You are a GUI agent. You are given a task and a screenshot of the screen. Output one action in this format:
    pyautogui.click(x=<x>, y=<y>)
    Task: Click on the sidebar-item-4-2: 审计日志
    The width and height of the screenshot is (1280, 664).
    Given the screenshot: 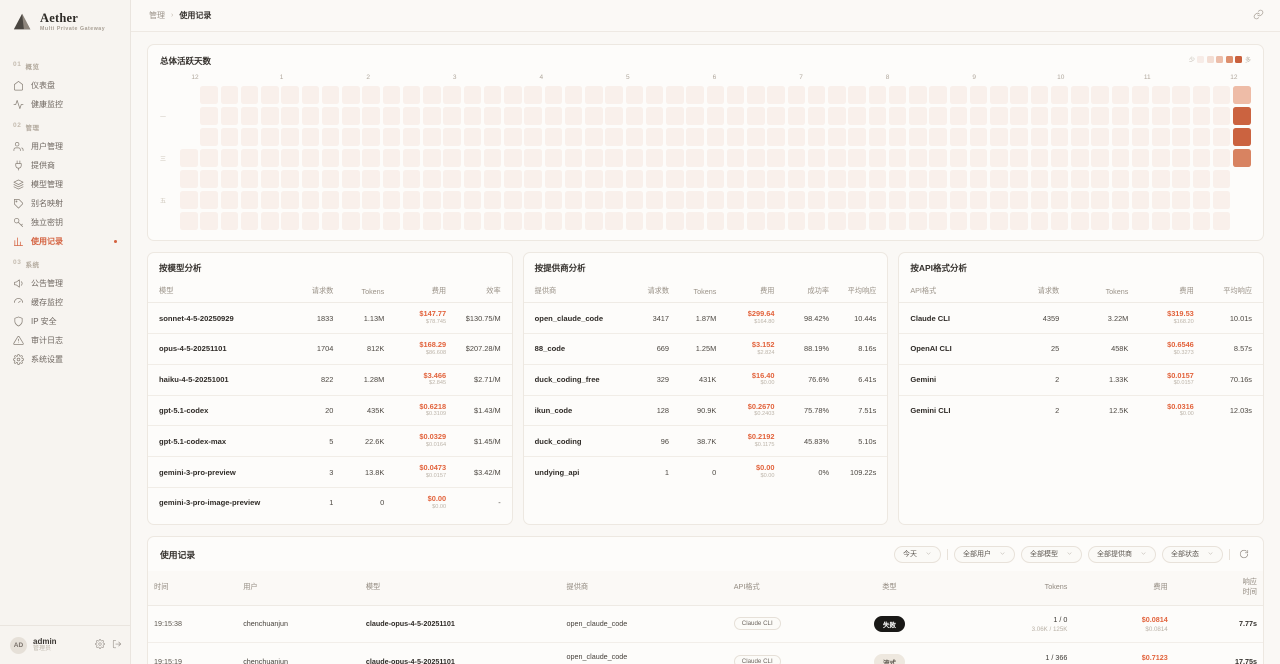 What is the action you would take?
    pyautogui.click(x=65, y=340)
    